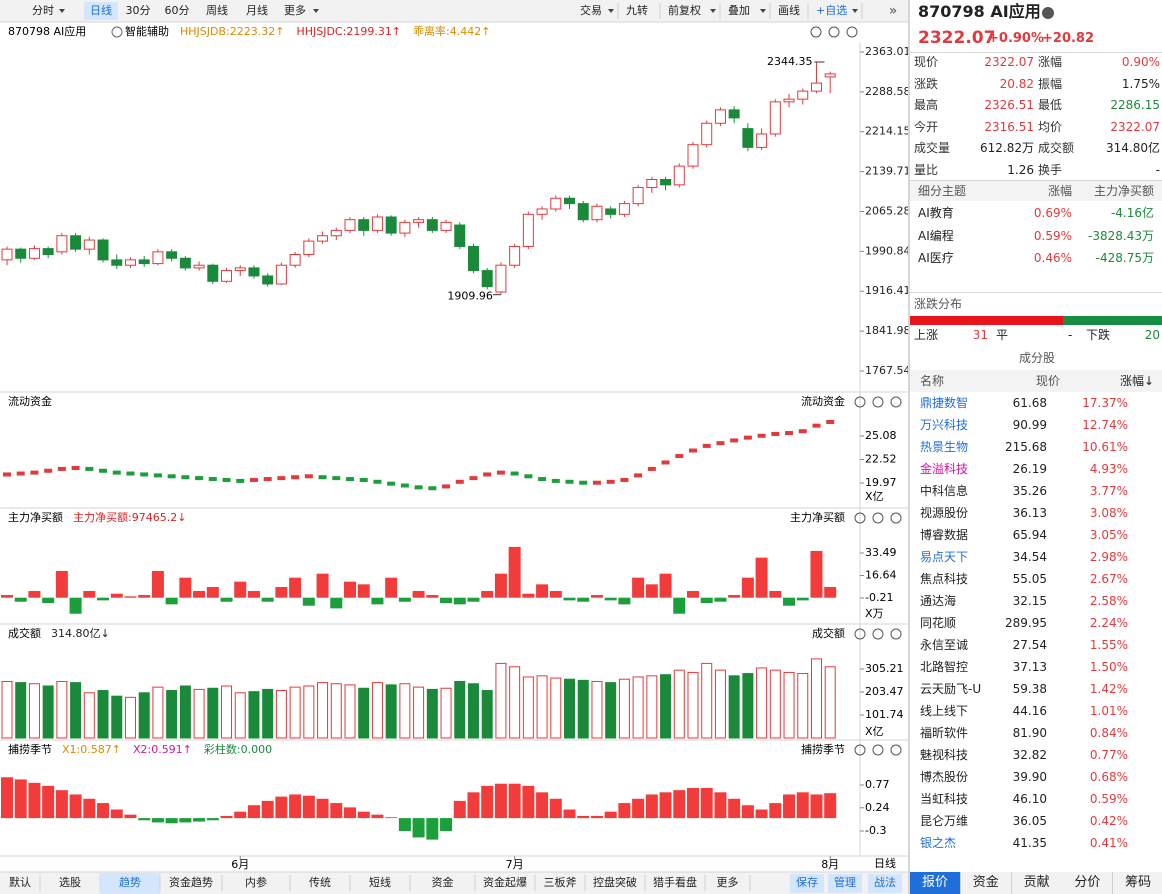  I want to click on tool-button: 战法, so click(885, 882).